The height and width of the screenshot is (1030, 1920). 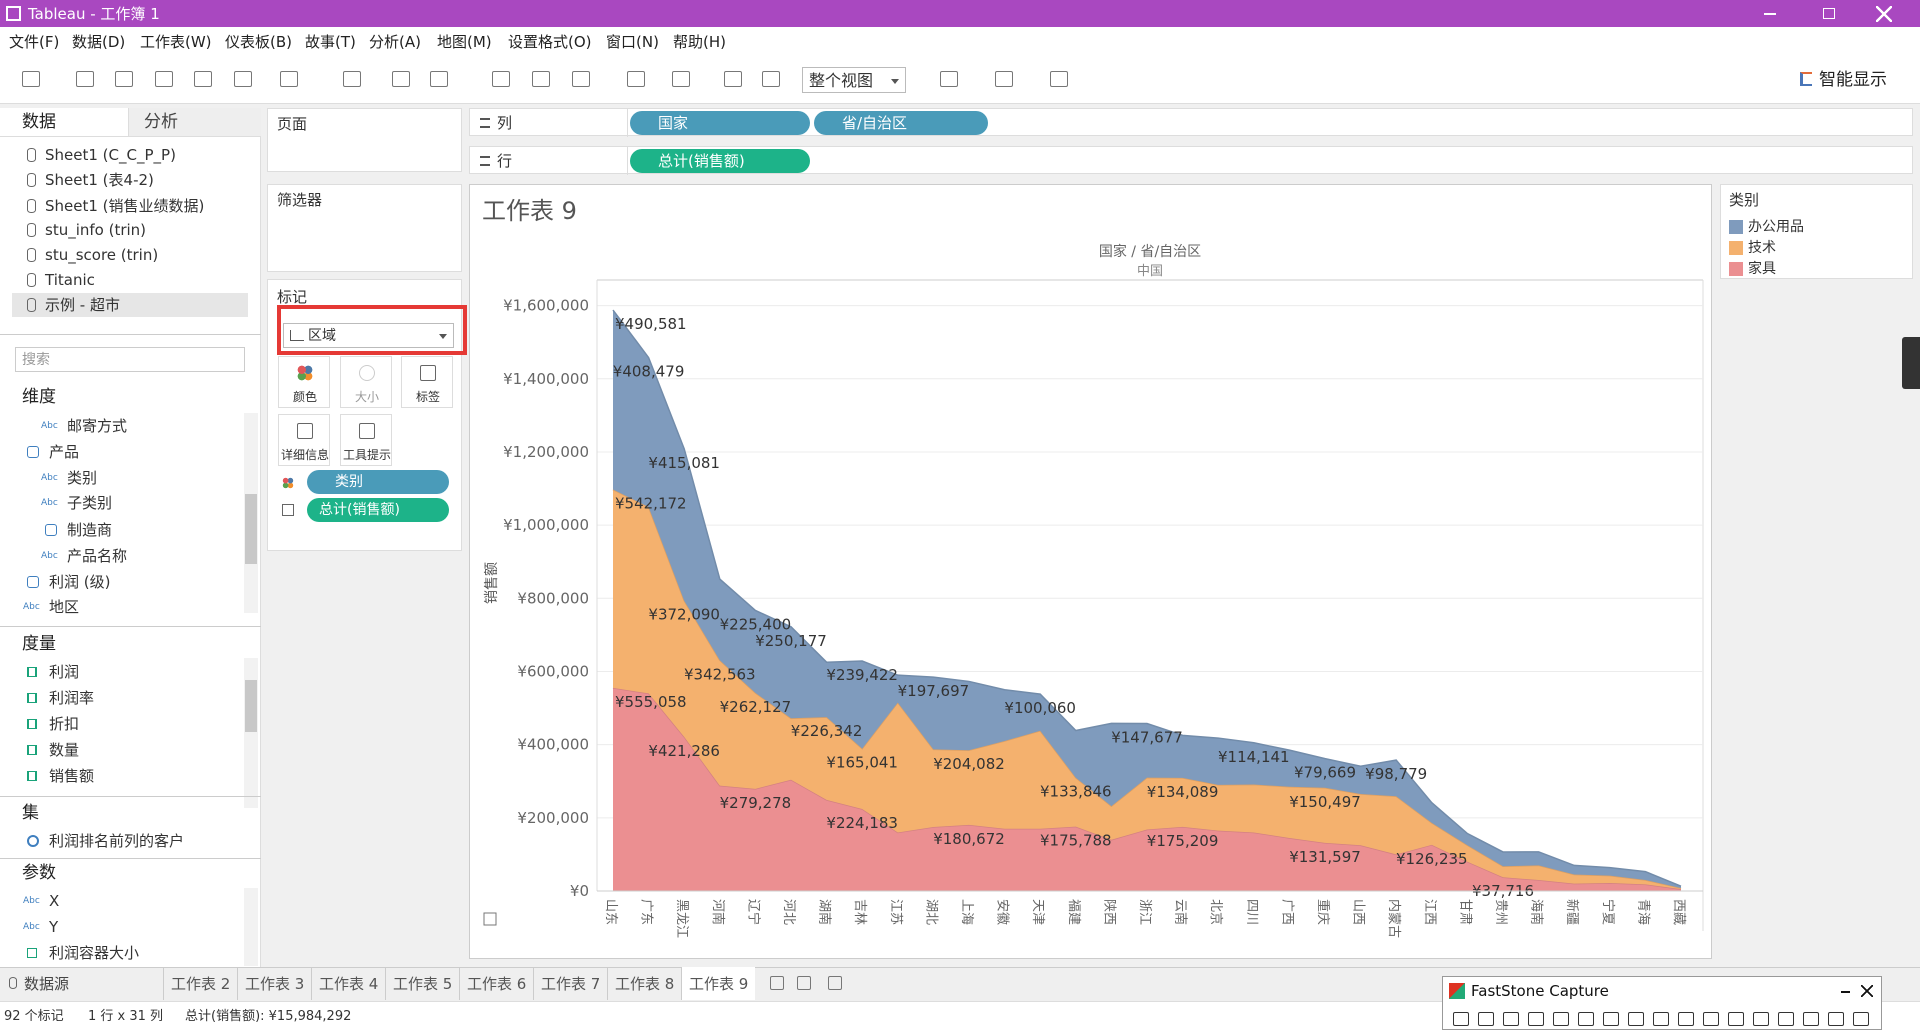 I want to click on menu-item: 故事(T), so click(x=330, y=42).